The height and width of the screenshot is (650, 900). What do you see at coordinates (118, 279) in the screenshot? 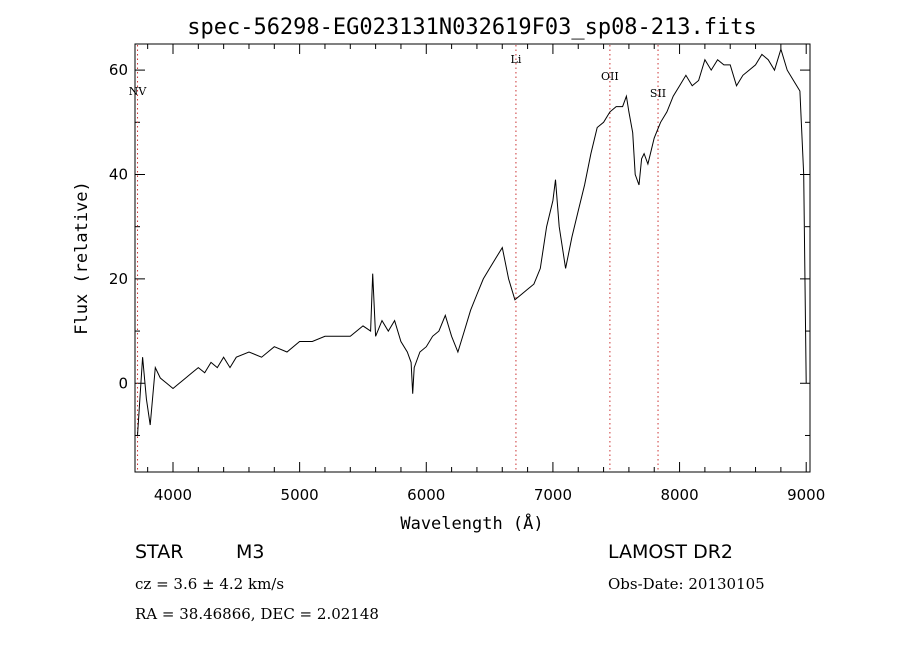
I see `y-tick-label: 20` at bounding box center [118, 279].